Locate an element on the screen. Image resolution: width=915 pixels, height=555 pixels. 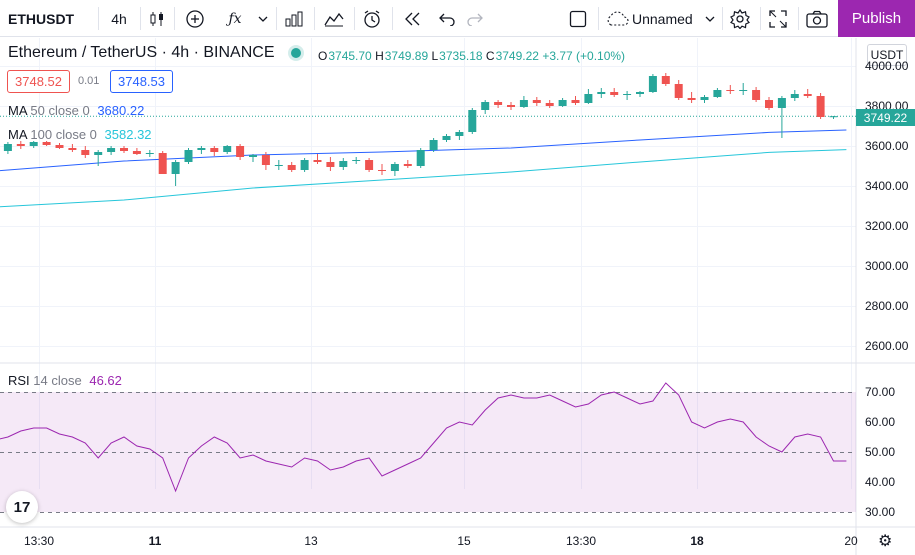
gear-icon is located at coordinates (740, 18).